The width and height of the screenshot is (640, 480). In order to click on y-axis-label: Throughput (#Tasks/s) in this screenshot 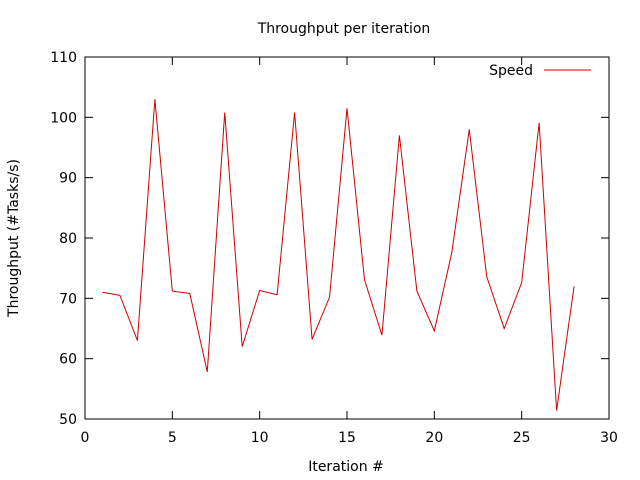, I will do `click(14, 238)`.